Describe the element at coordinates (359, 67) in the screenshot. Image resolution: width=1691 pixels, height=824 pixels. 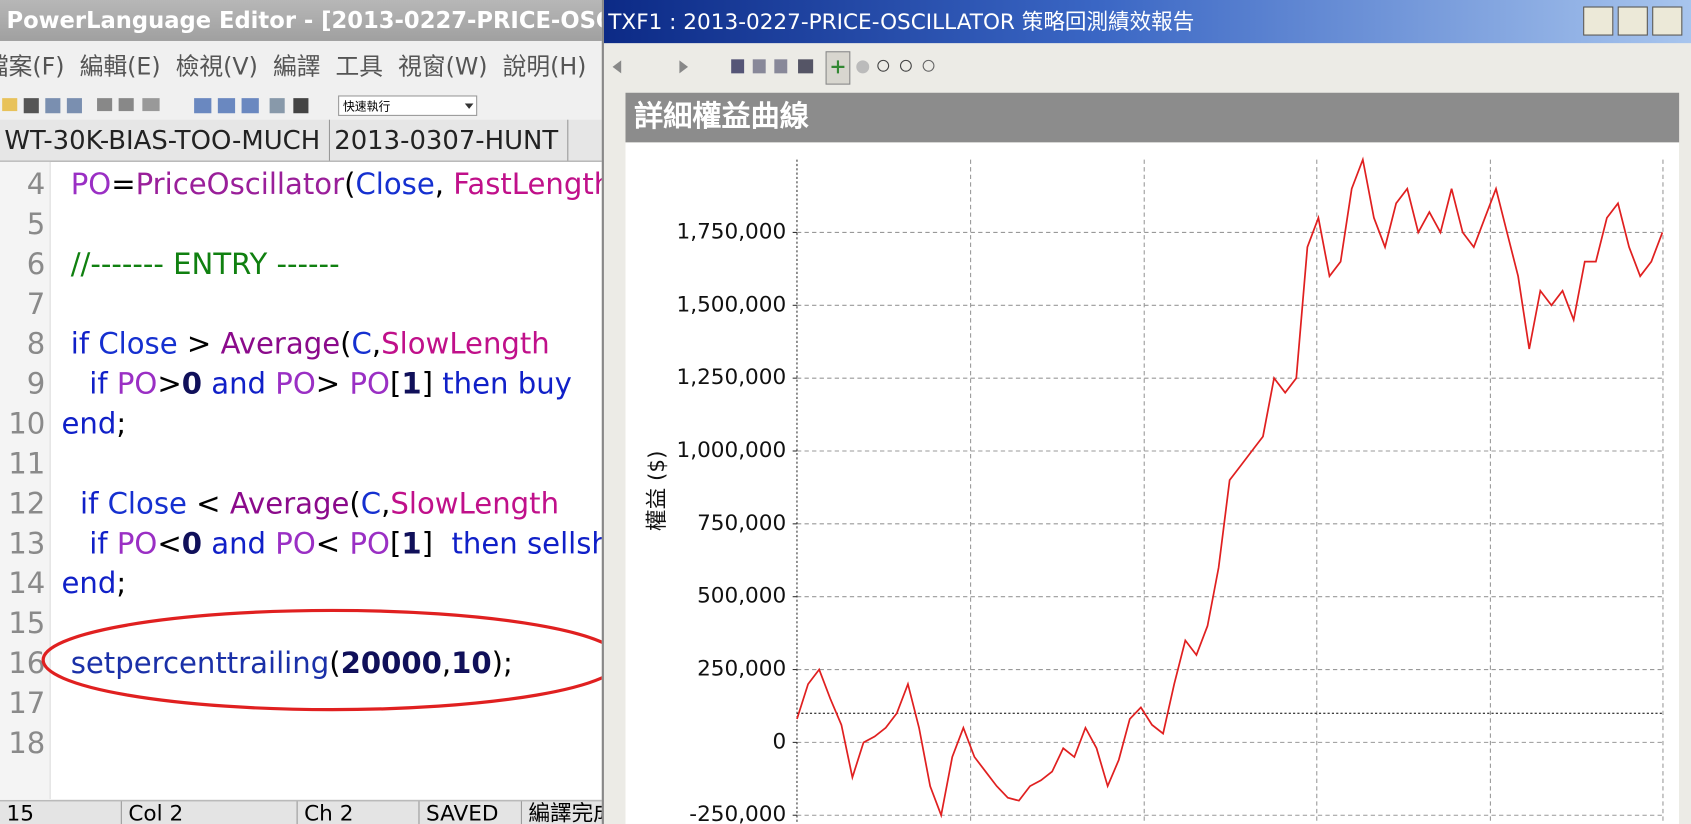
I see `menu-item: 工具` at that location.